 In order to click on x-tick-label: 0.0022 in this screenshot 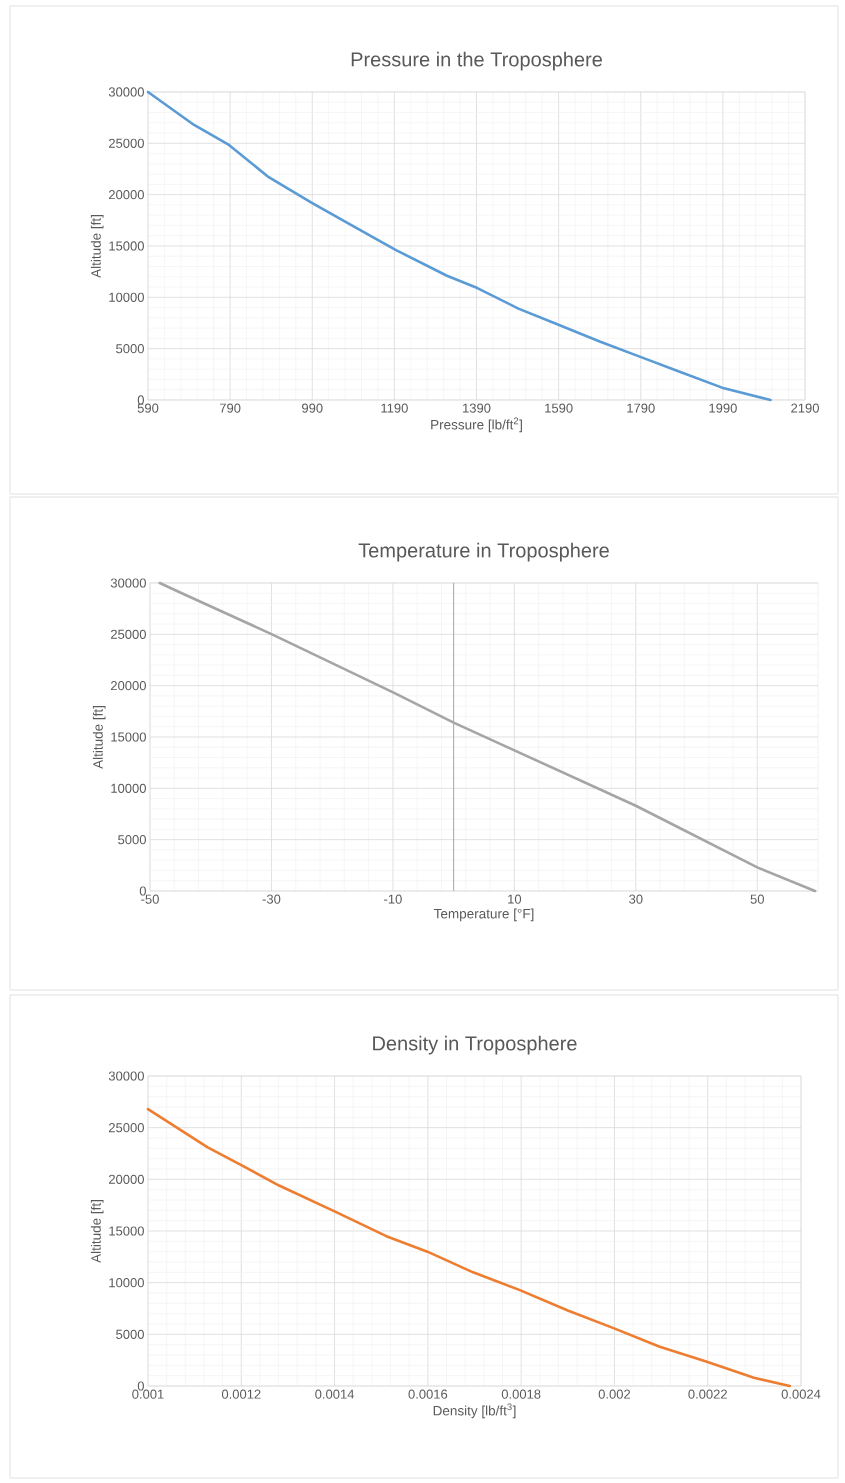, I will do `click(707, 1394)`.